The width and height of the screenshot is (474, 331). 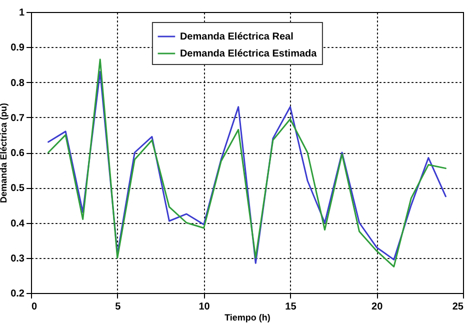 I want to click on y-tick-label: 0.5, so click(x=17, y=188).